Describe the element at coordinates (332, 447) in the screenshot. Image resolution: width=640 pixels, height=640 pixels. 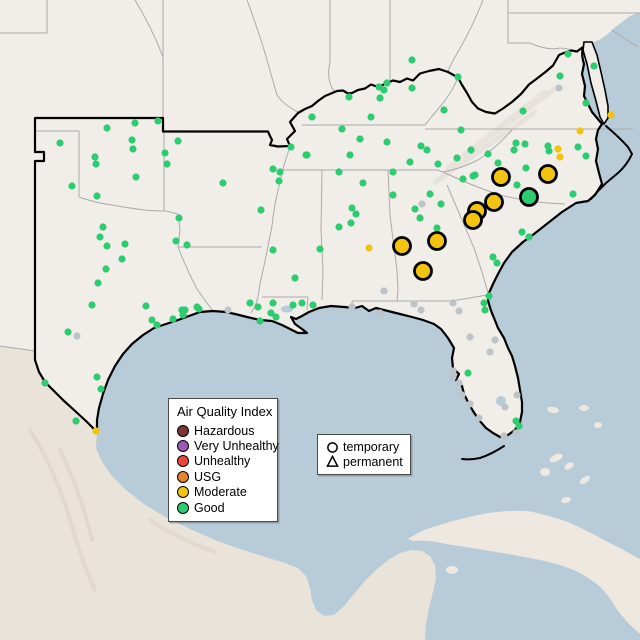
I see `circle-symbol-icon` at that location.